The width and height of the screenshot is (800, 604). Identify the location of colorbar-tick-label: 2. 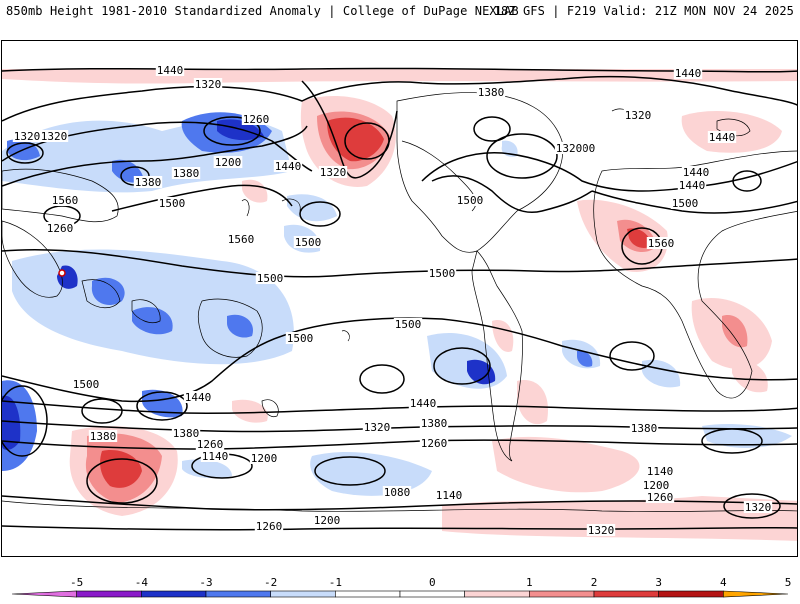
(594, 582).